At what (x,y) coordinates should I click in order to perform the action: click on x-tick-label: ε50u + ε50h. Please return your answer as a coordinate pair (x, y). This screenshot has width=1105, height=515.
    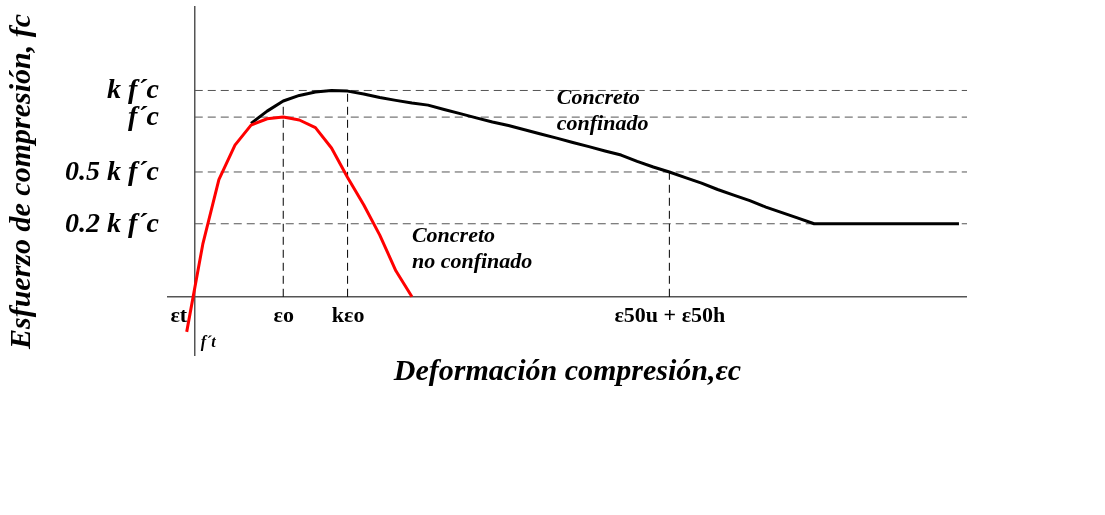
    Looking at the image, I should click on (670, 315).